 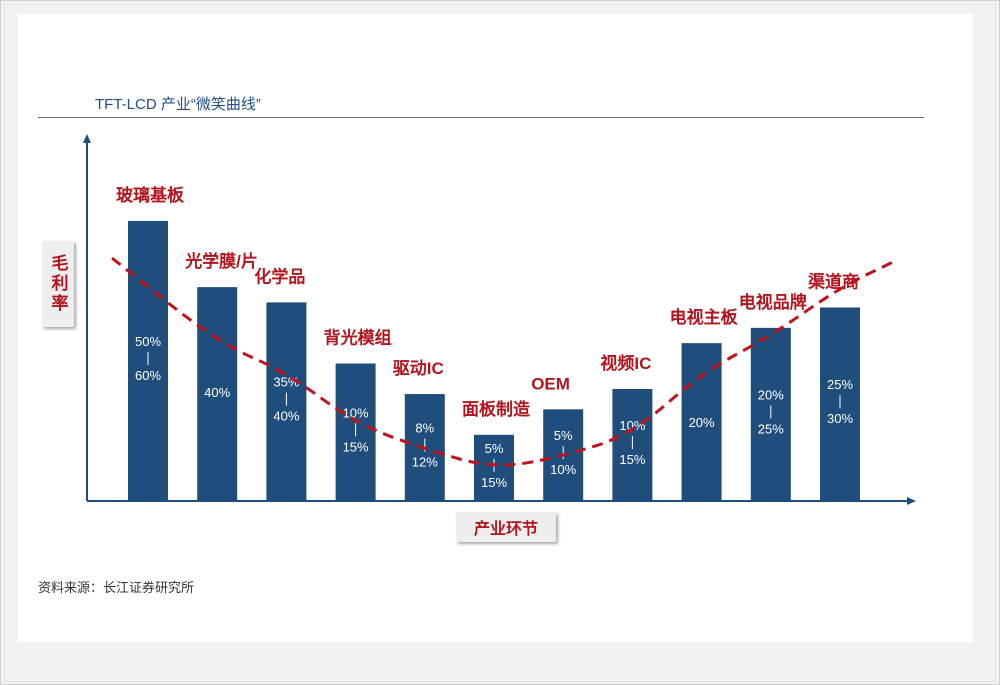 What do you see at coordinates (418, 368) in the screenshot?
I see `category-label: 驱动IC` at bounding box center [418, 368].